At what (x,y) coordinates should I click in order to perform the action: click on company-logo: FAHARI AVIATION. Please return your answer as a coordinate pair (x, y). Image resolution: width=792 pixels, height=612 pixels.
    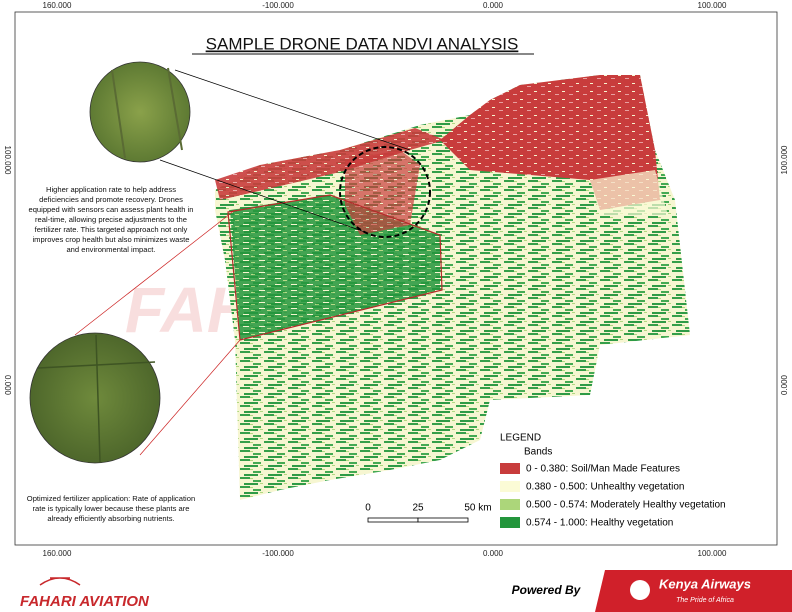
    Looking at the image, I should click on (85, 601).